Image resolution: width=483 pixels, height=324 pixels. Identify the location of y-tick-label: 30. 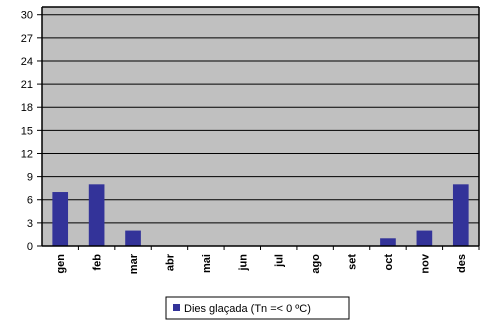
(27, 16).